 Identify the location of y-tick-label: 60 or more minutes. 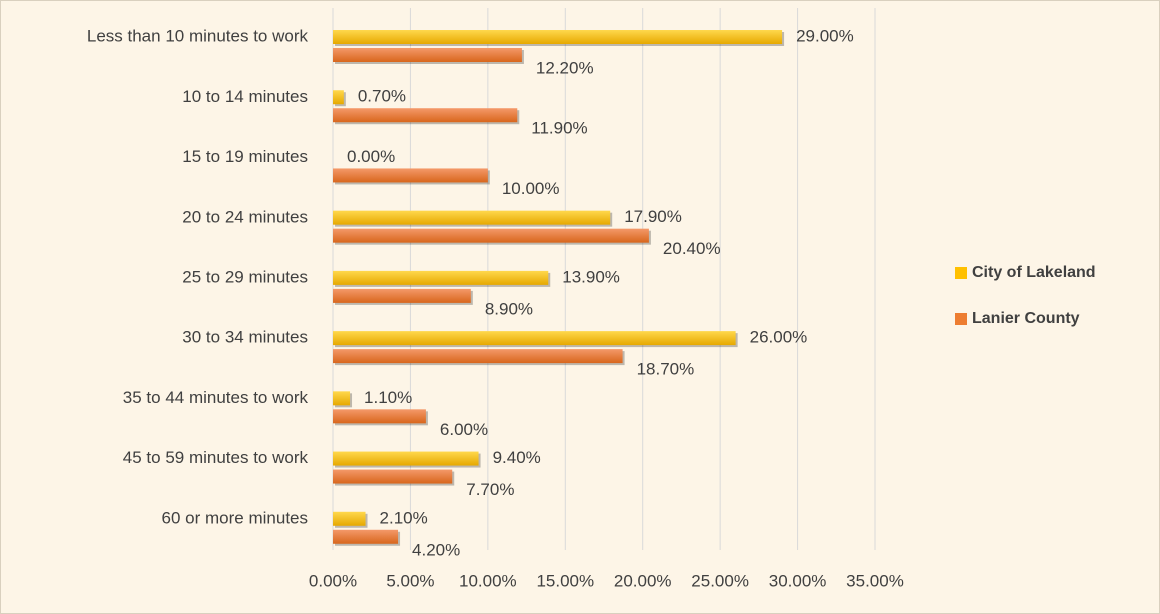
(235, 517).